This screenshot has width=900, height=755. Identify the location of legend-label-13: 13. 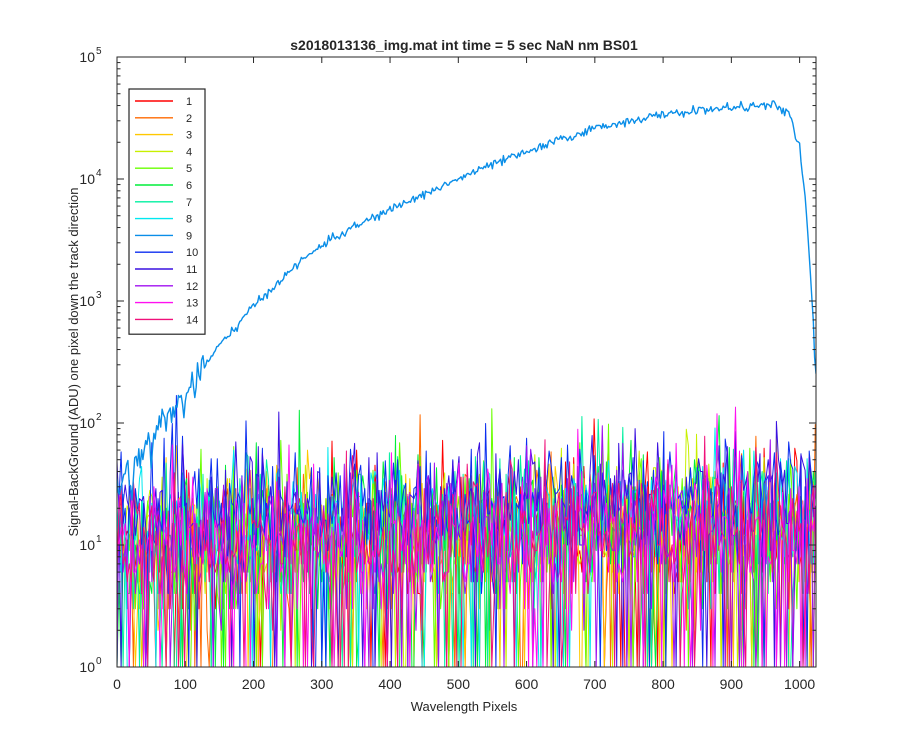
(192, 304).